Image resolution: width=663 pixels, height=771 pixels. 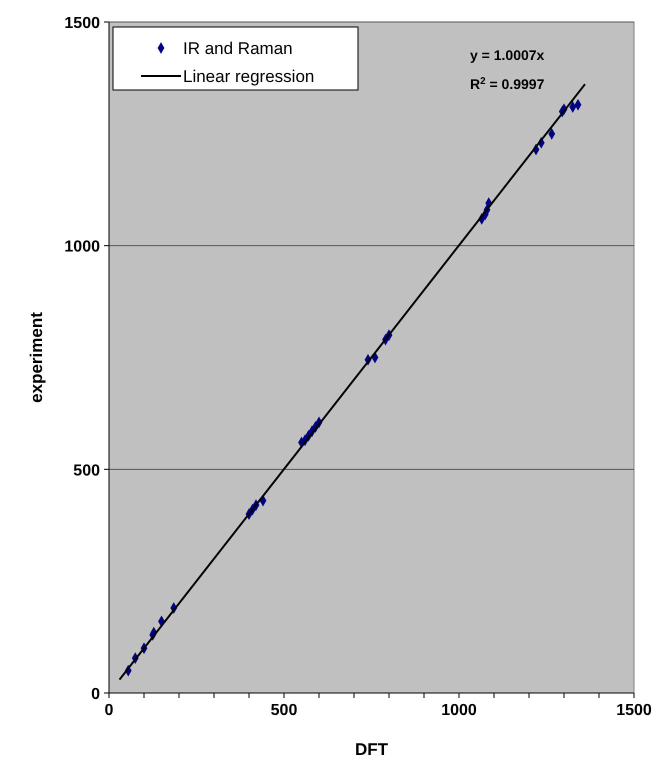 What do you see at coordinates (634, 710) in the screenshot?
I see `x-tick-label: 1500` at bounding box center [634, 710].